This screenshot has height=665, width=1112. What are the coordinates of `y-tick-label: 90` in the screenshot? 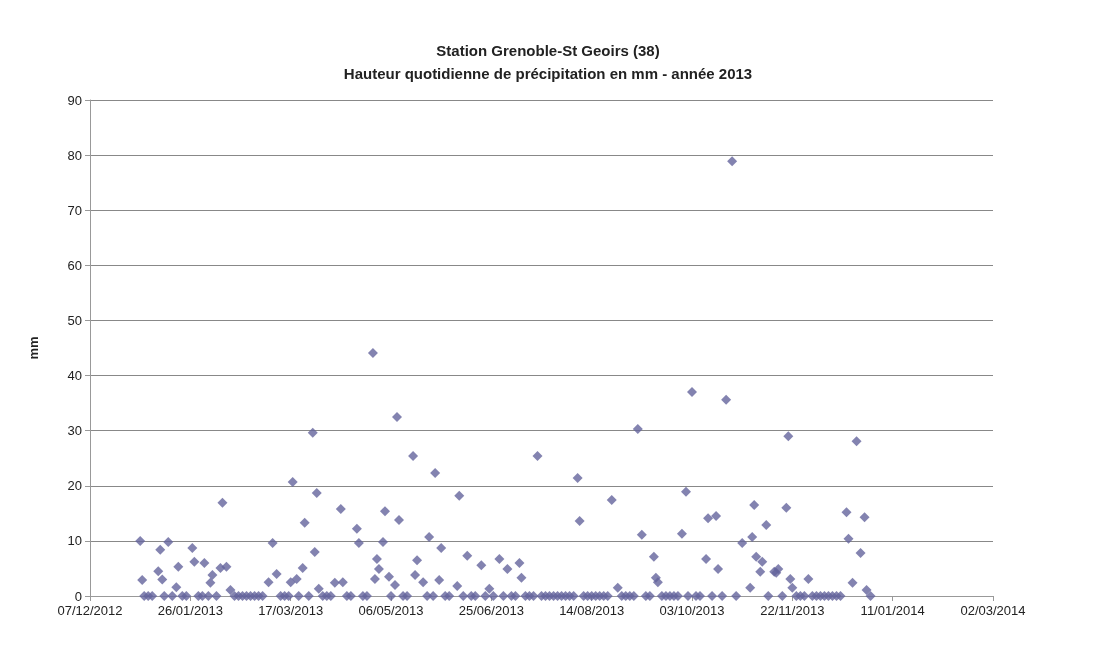 It's located at (74, 100).